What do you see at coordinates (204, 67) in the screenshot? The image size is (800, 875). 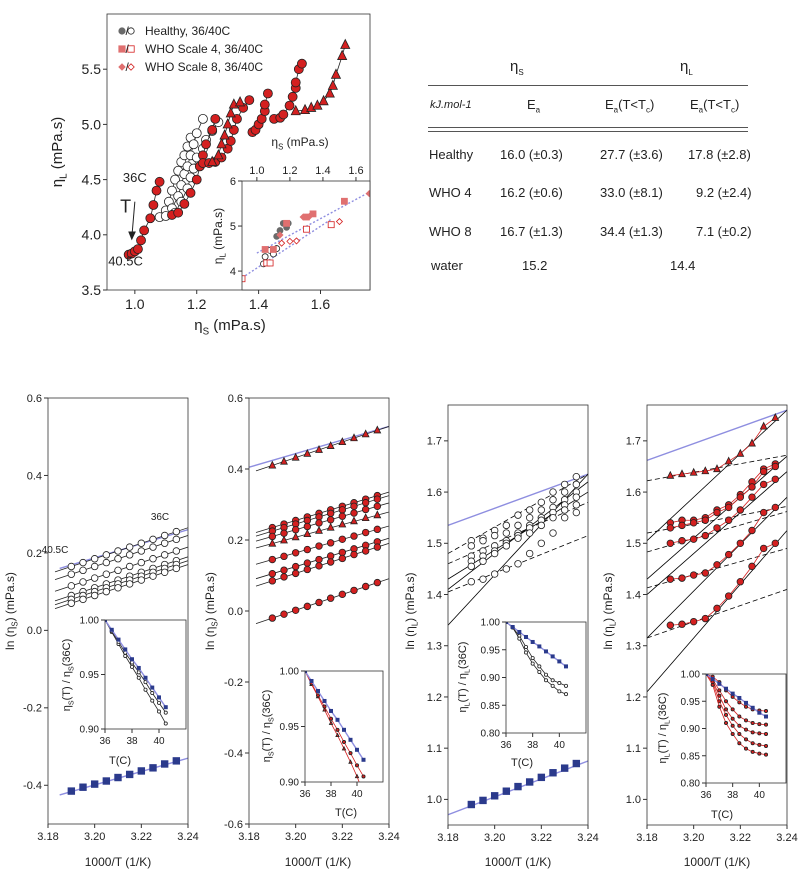 I see `legend-entry: WHO Scale 8, 36/40C` at bounding box center [204, 67].